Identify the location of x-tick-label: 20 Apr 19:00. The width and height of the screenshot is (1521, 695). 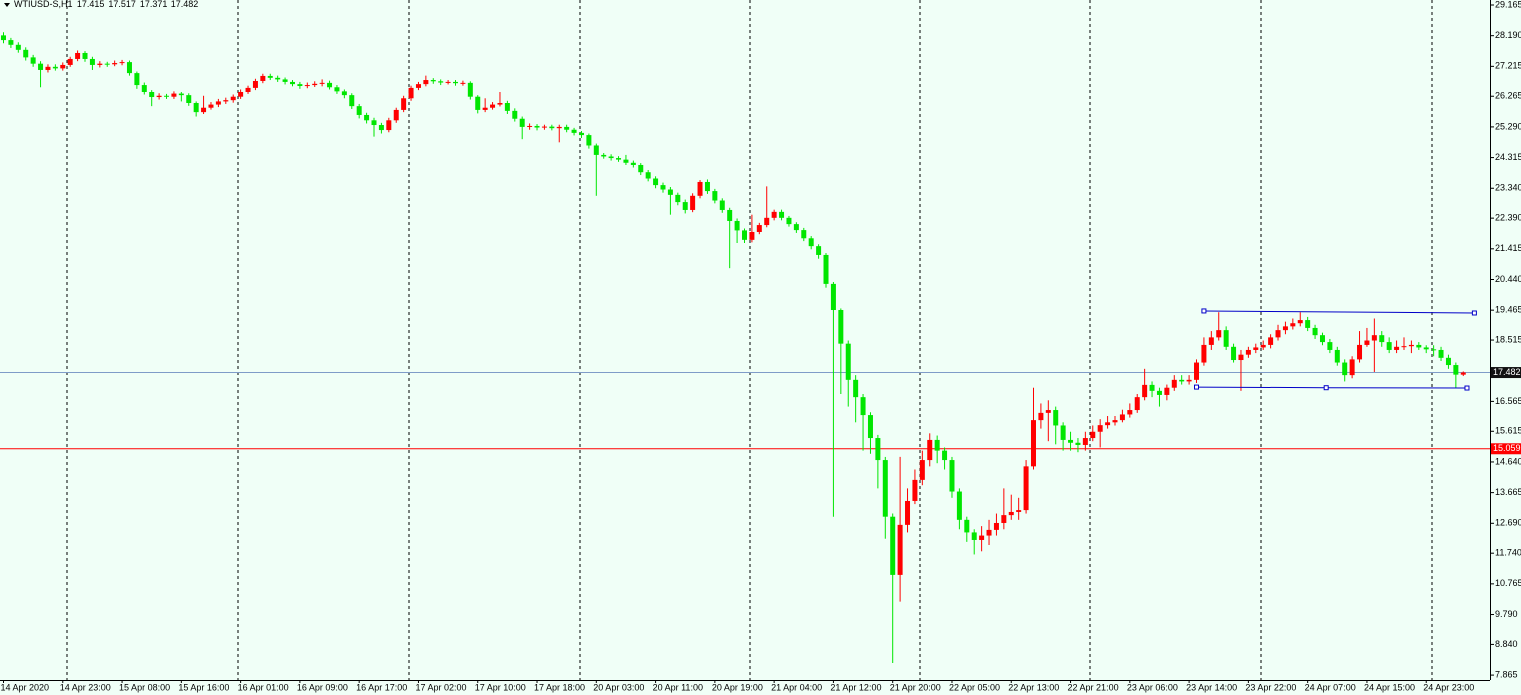
(737, 687).